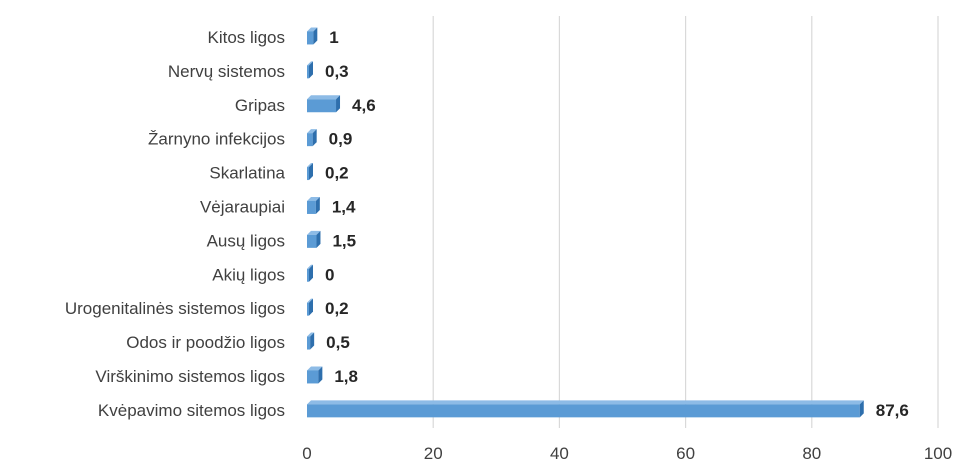 The height and width of the screenshot is (463, 954). What do you see at coordinates (175, 308) in the screenshot?
I see `category-label: Urogenitalinės sistemos ligos` at bounding box center [175, 308].